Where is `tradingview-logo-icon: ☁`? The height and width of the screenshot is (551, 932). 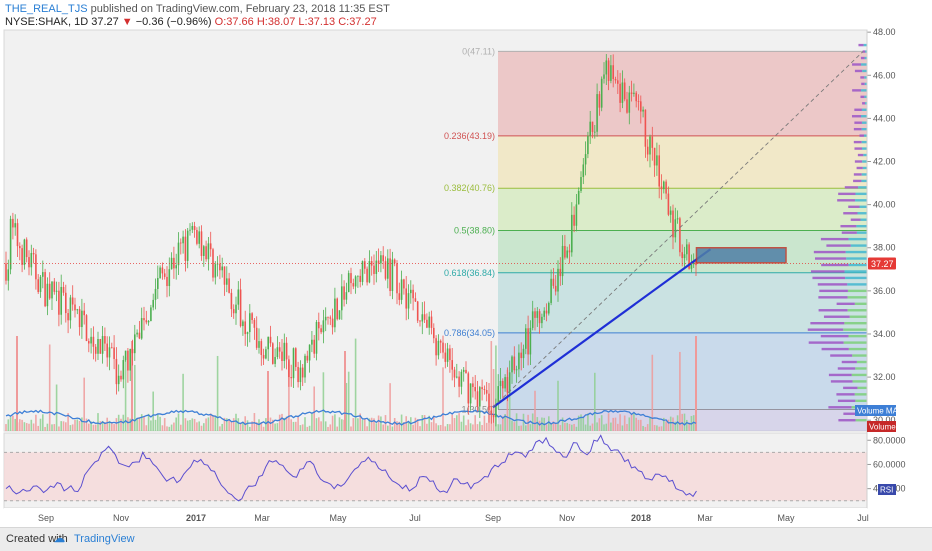 tradingview-logo-icon: ☁ is located at coordinates (59, 539).